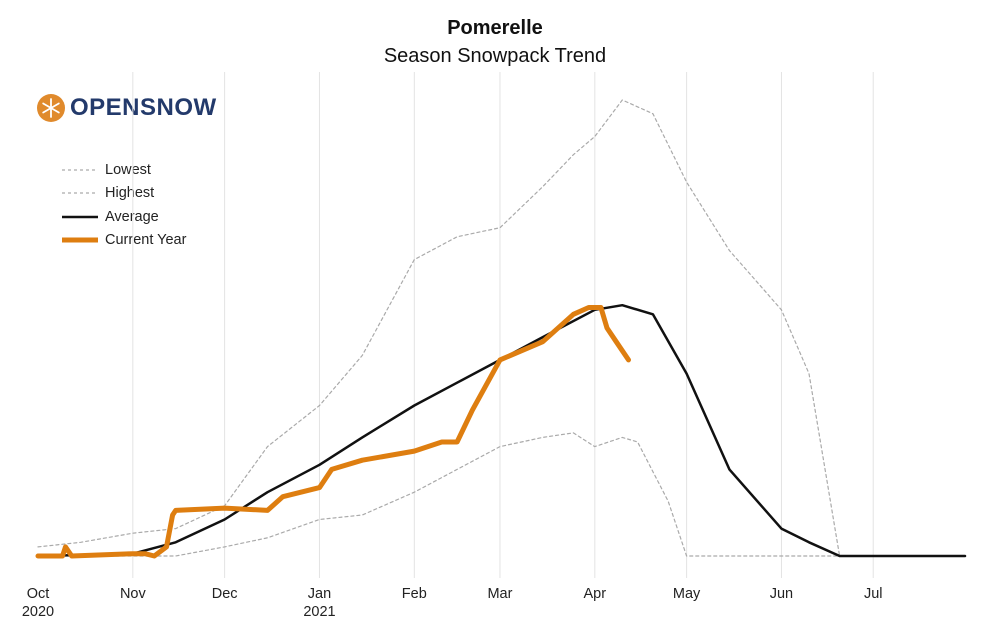  Describe the element at coordinates (133, 594) in the screenshot. I see `x-tick-label-nov: Nov` at that location.